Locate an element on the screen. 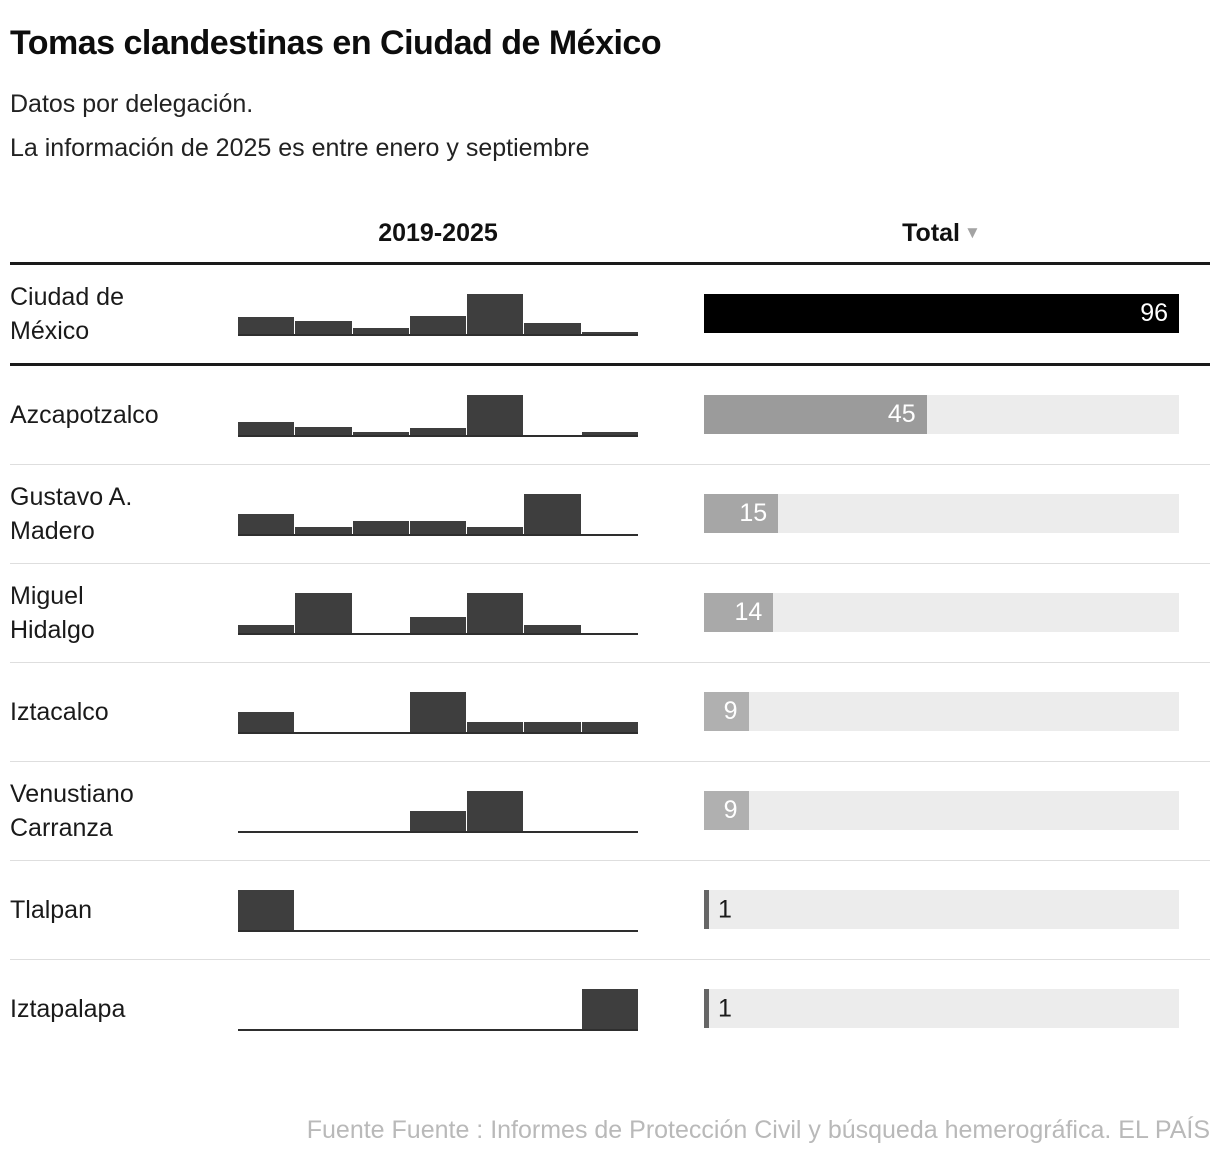  total-bar-cell: 9 is located at coordinates (941, 711).